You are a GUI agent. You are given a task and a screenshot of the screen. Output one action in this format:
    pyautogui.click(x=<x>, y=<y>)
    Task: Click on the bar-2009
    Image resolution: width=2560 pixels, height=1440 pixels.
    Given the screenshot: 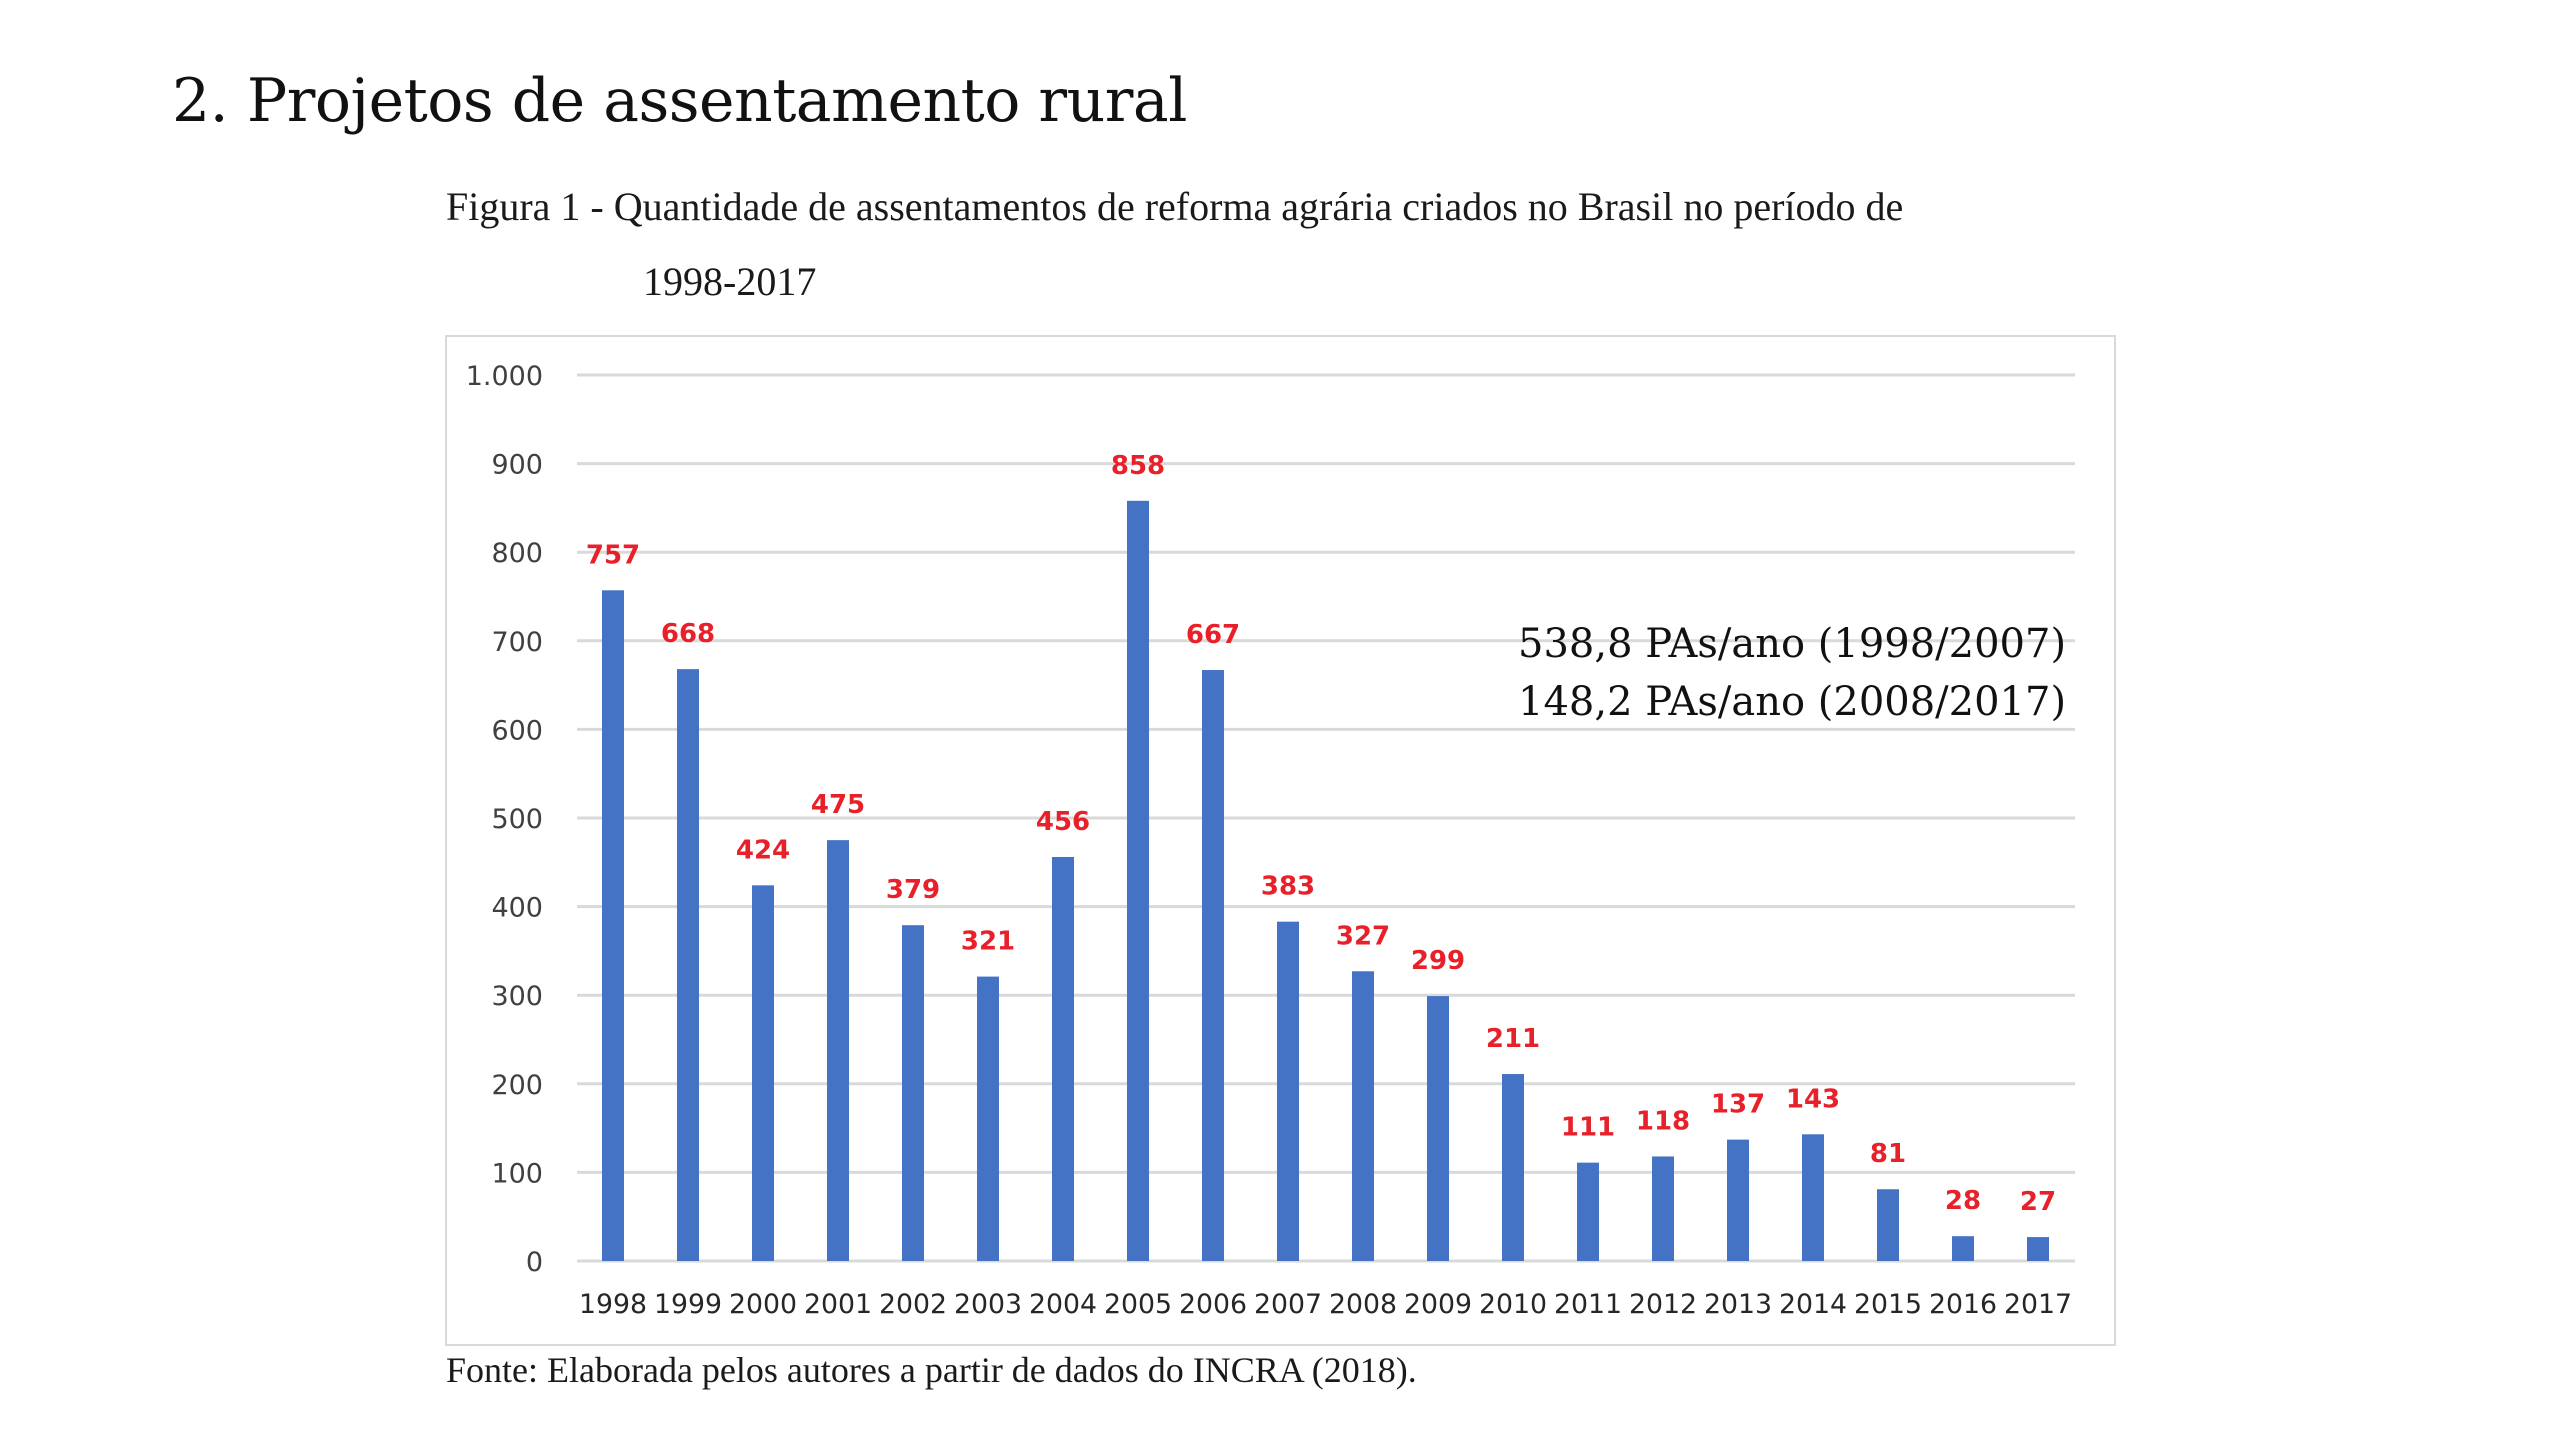 What is the action you would take?
    pyautogui.click(x=1438, y=1128)
    